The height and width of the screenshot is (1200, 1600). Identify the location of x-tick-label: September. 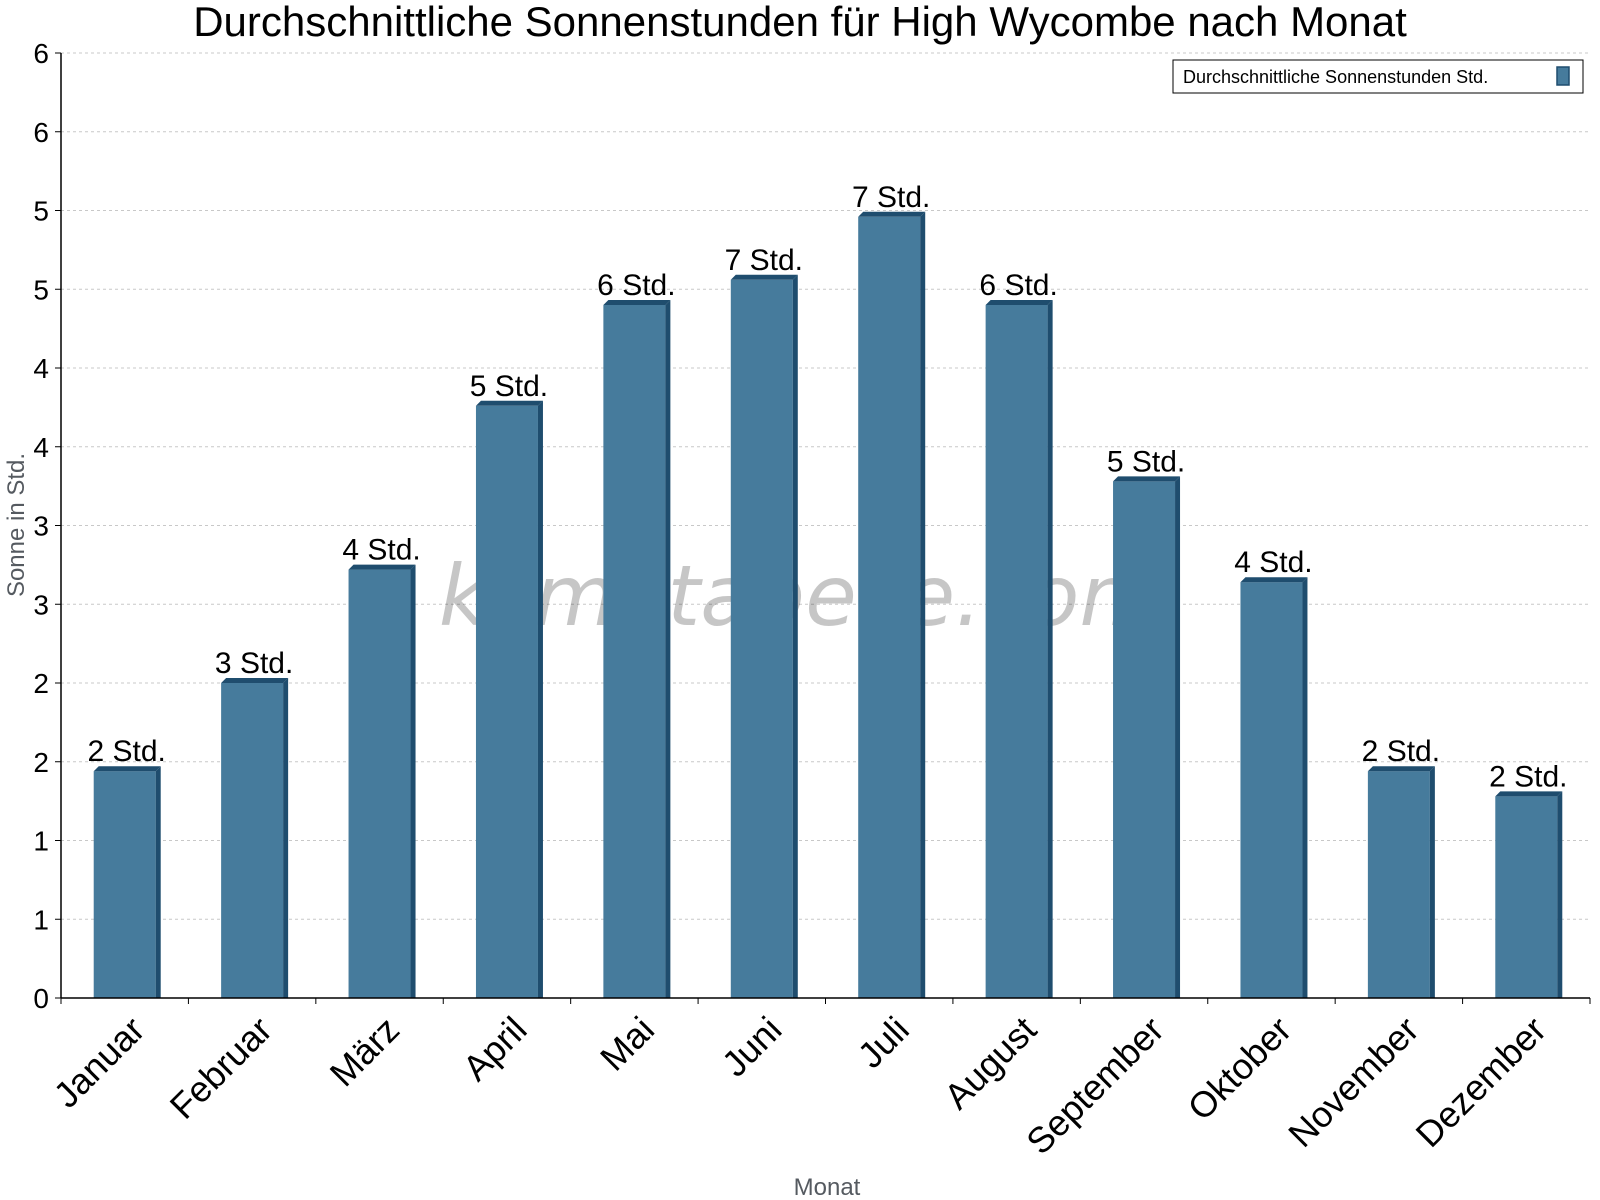
(1095, 1086).